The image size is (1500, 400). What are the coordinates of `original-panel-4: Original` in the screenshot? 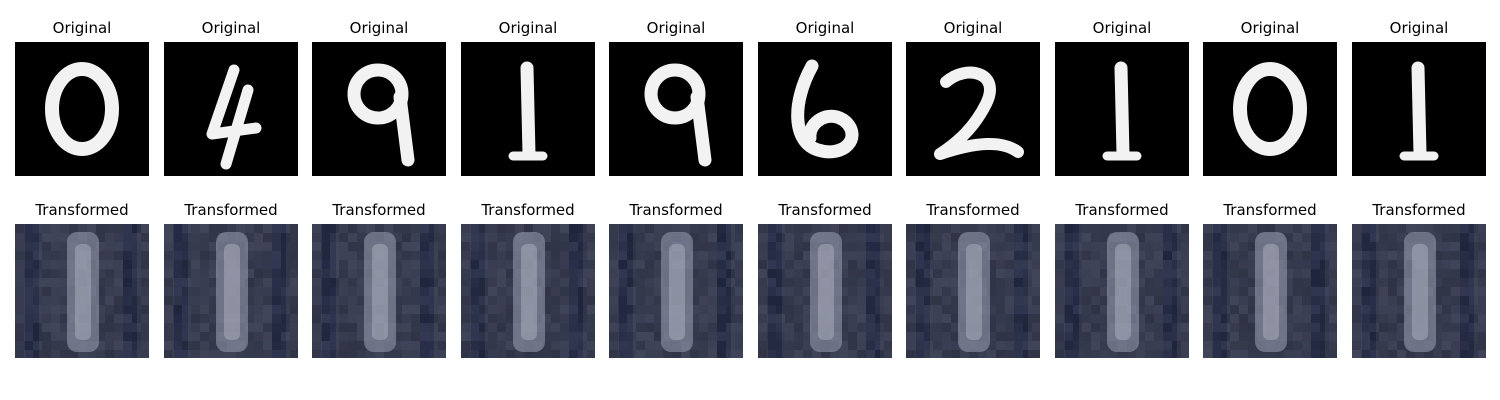 It's located at (528, 95).